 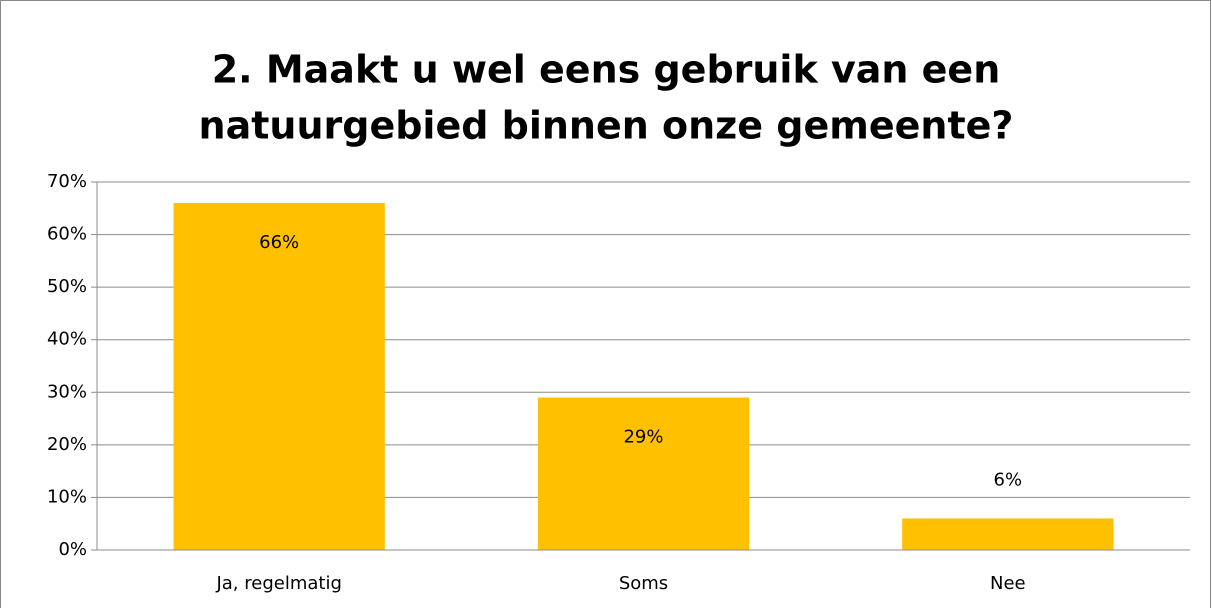 I want to click on chart-title: 2. Maakt u wel eens gebruik van een, so click(x=606, y=70).